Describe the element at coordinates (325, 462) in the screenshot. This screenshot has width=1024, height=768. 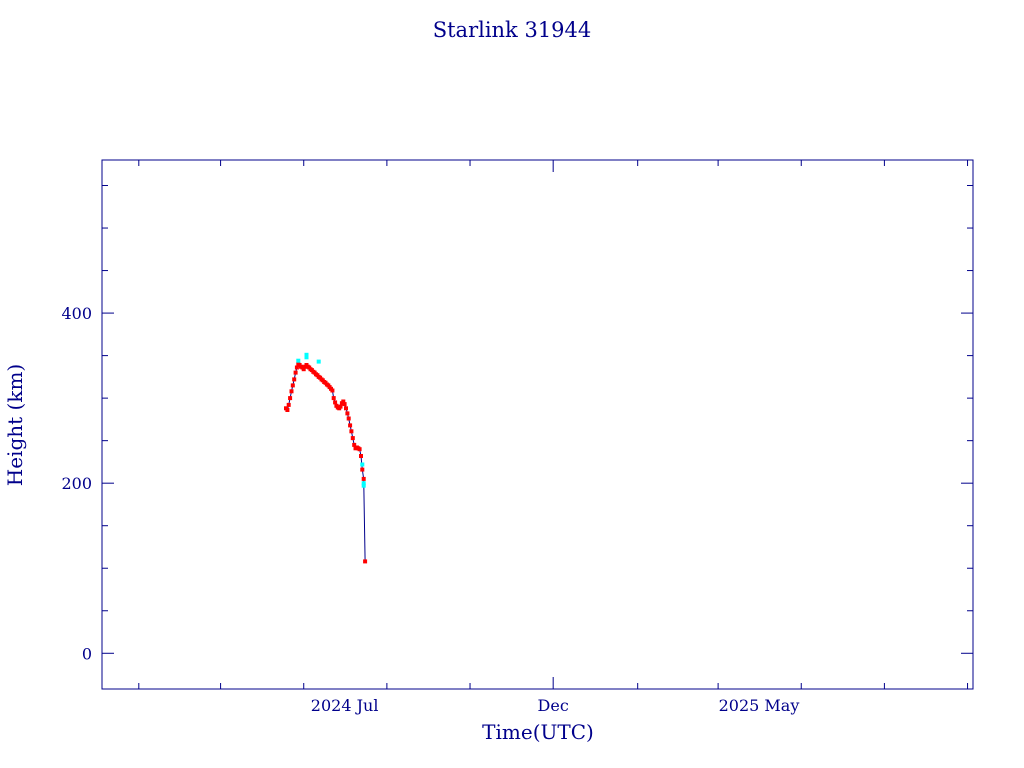
I see `trajectory-line` at that location.